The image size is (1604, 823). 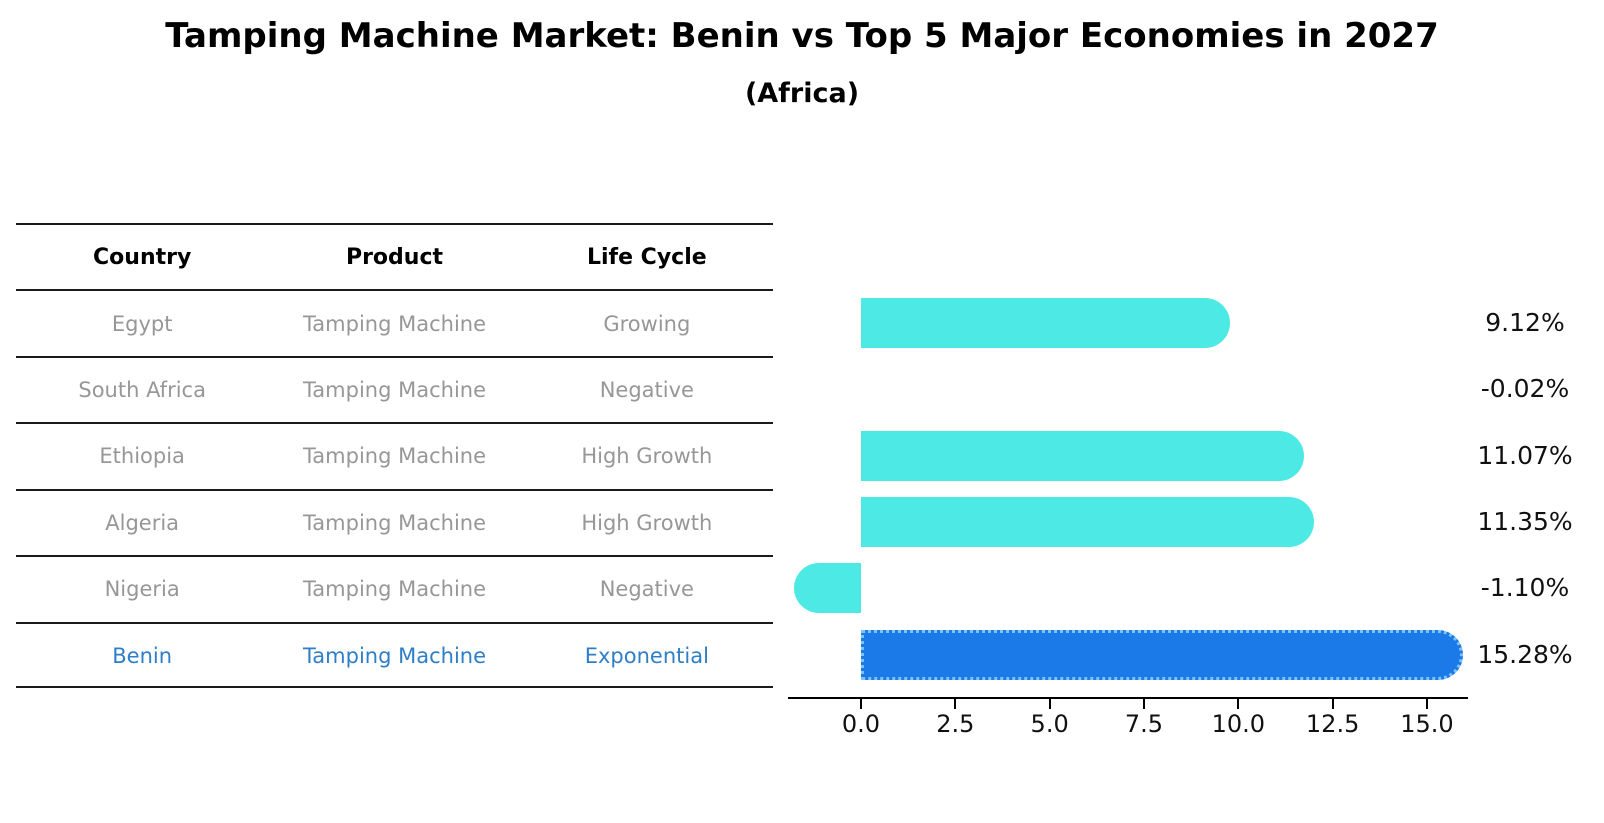 What do you see at coordinates (861, 724) in the screenshot?
I see `x-tick-label: 0.0` at bounding box center [861, 724].